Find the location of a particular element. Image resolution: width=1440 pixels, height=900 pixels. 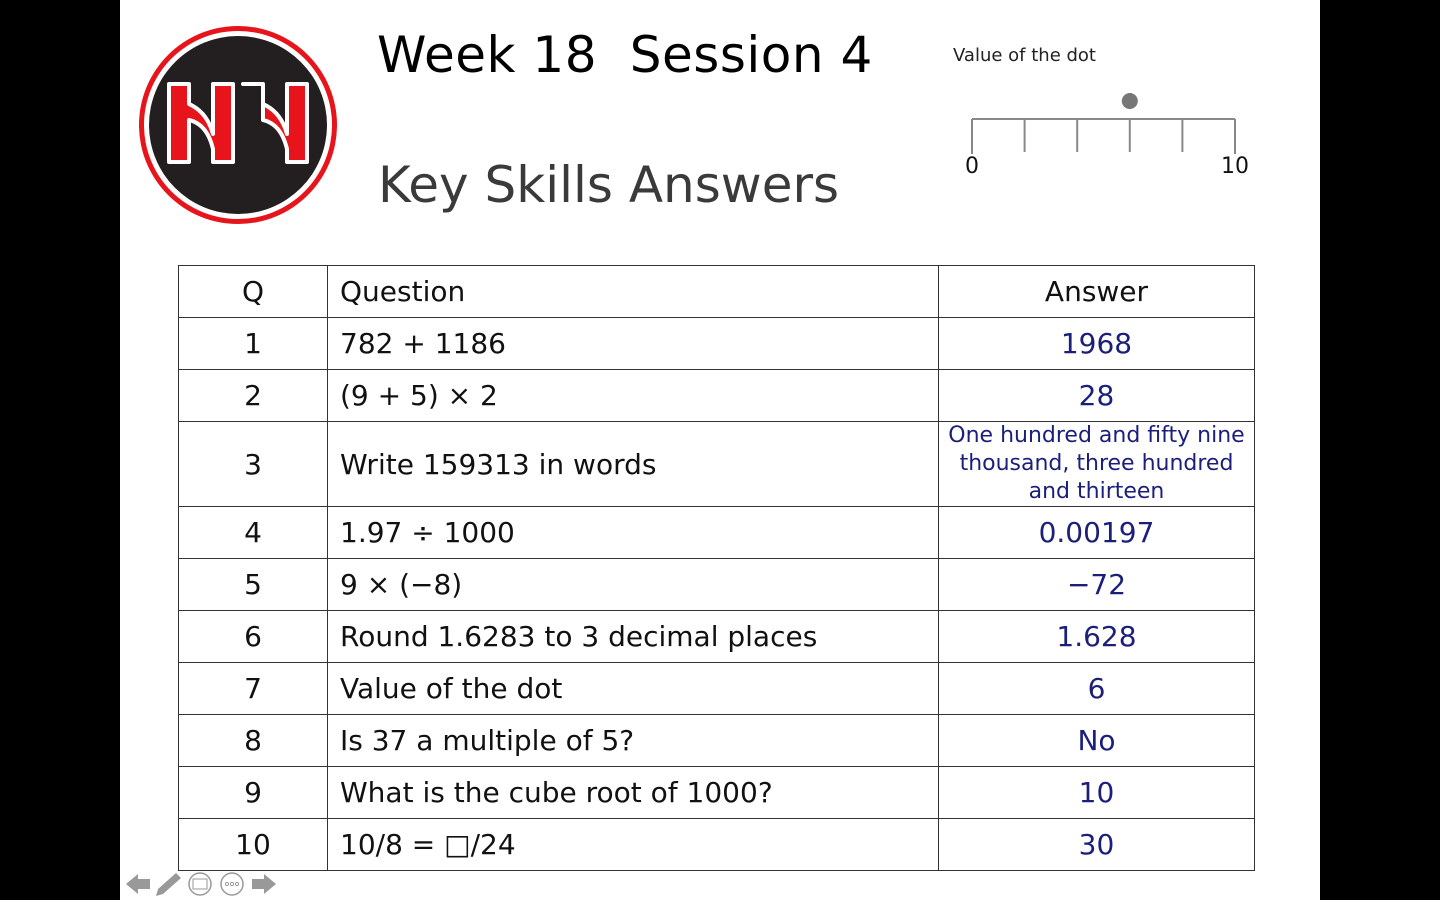

header-q: Q is located at coordinates (253, 291).